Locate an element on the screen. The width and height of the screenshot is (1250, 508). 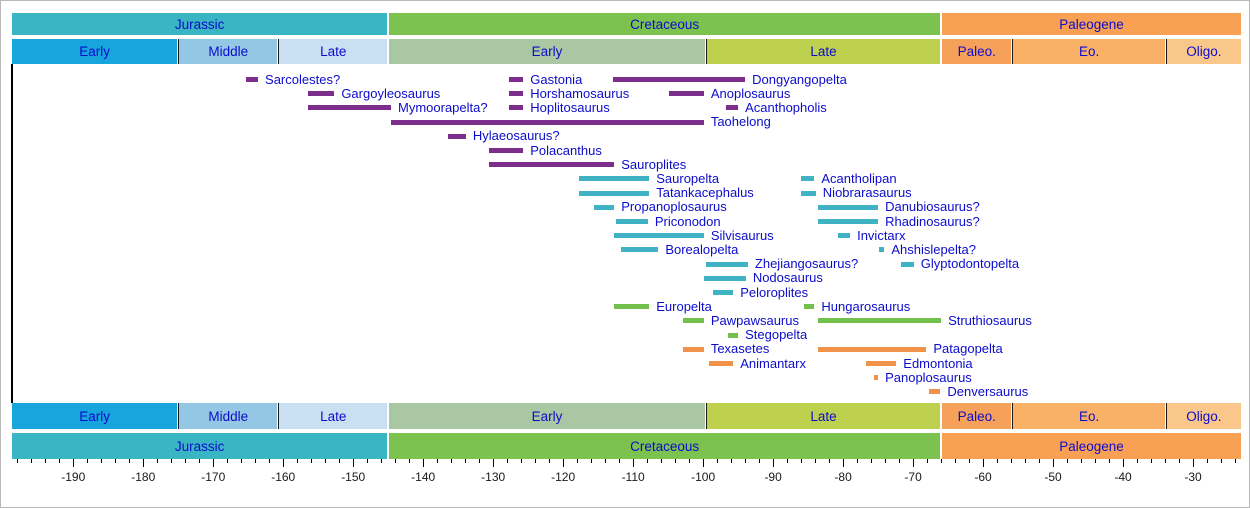
taxon-bar-gargoyleosaurus is located at coordinates (321, 94).